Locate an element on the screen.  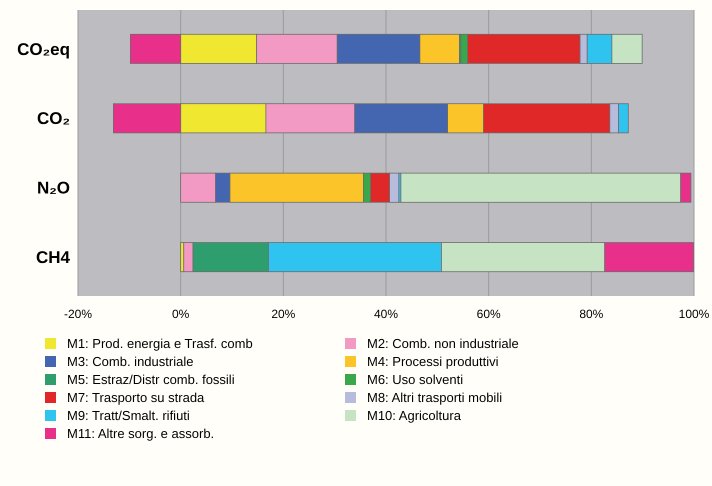
legend-label: M6: Uso solventi is located at coordinates (415, 379).